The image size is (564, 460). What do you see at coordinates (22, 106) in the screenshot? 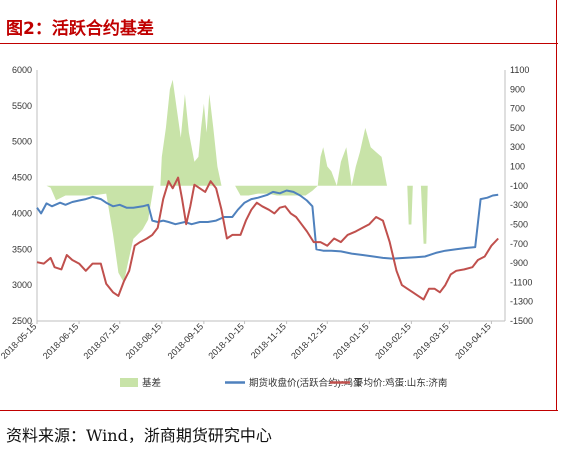
I see `left-tick-label: 5500` at bounding box center [22, 106].